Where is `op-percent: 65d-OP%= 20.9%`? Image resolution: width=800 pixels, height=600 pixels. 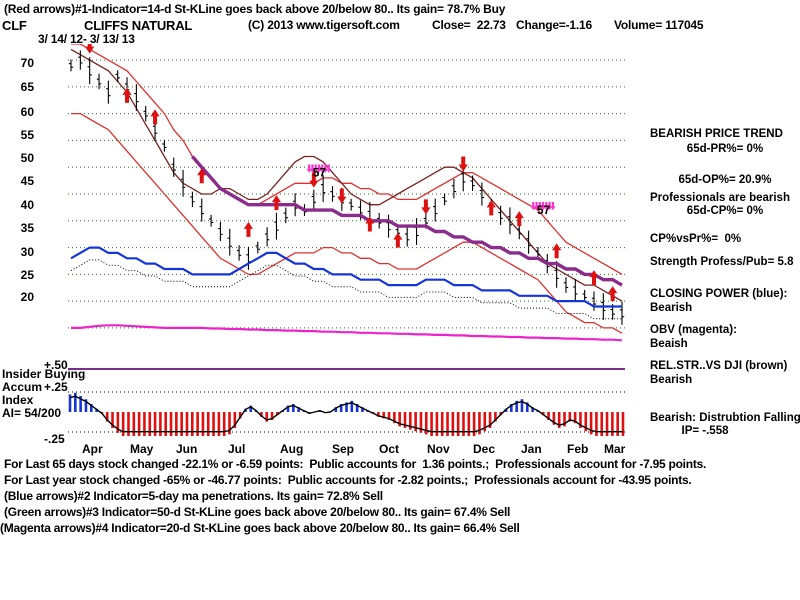
op-percent: 65d-OP%= 20.9% is located at coordinates (725, 180).